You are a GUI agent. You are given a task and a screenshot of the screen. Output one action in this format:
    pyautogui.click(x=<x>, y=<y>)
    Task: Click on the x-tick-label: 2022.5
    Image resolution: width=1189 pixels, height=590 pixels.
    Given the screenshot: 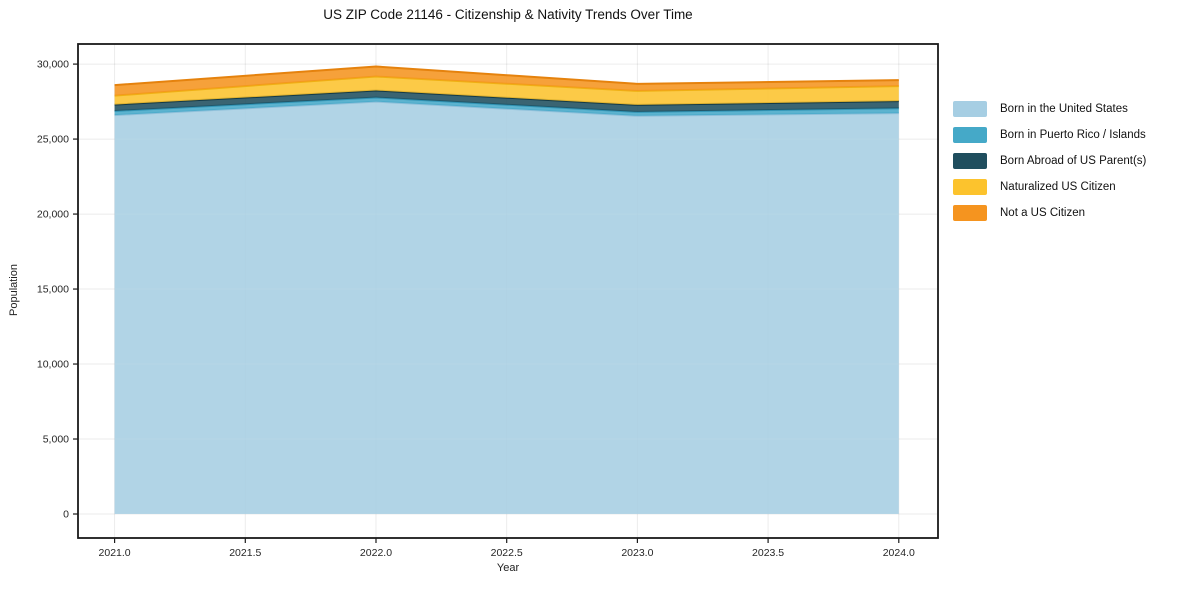 What is the action you would take?
    pyautogui.click(x=507, y=553)
    